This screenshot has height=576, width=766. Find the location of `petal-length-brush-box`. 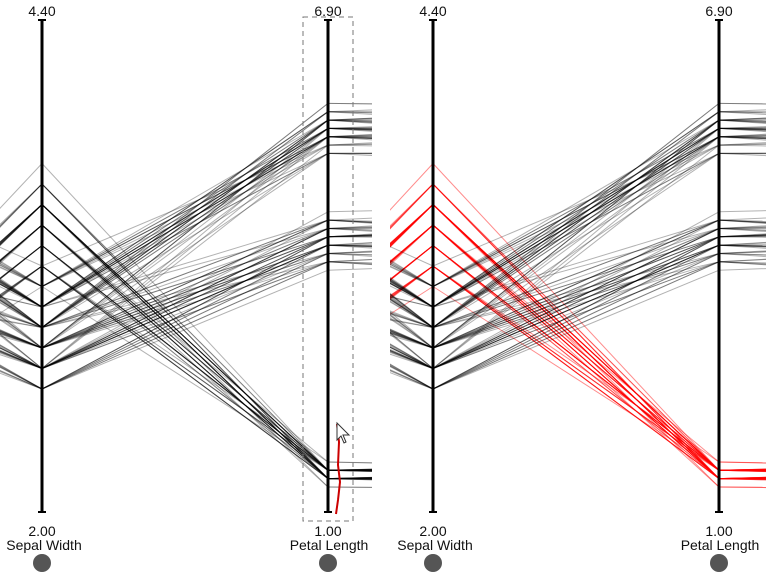

petal-length-brush-box is located at coordinates (328, 269).